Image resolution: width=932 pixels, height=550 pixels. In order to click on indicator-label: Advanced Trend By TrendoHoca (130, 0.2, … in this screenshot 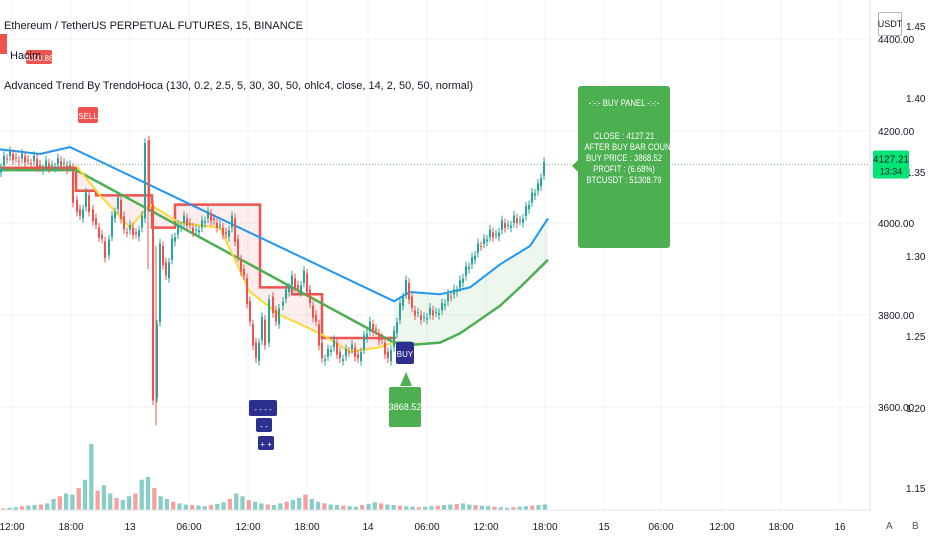, I will do `click(239, 86)`.